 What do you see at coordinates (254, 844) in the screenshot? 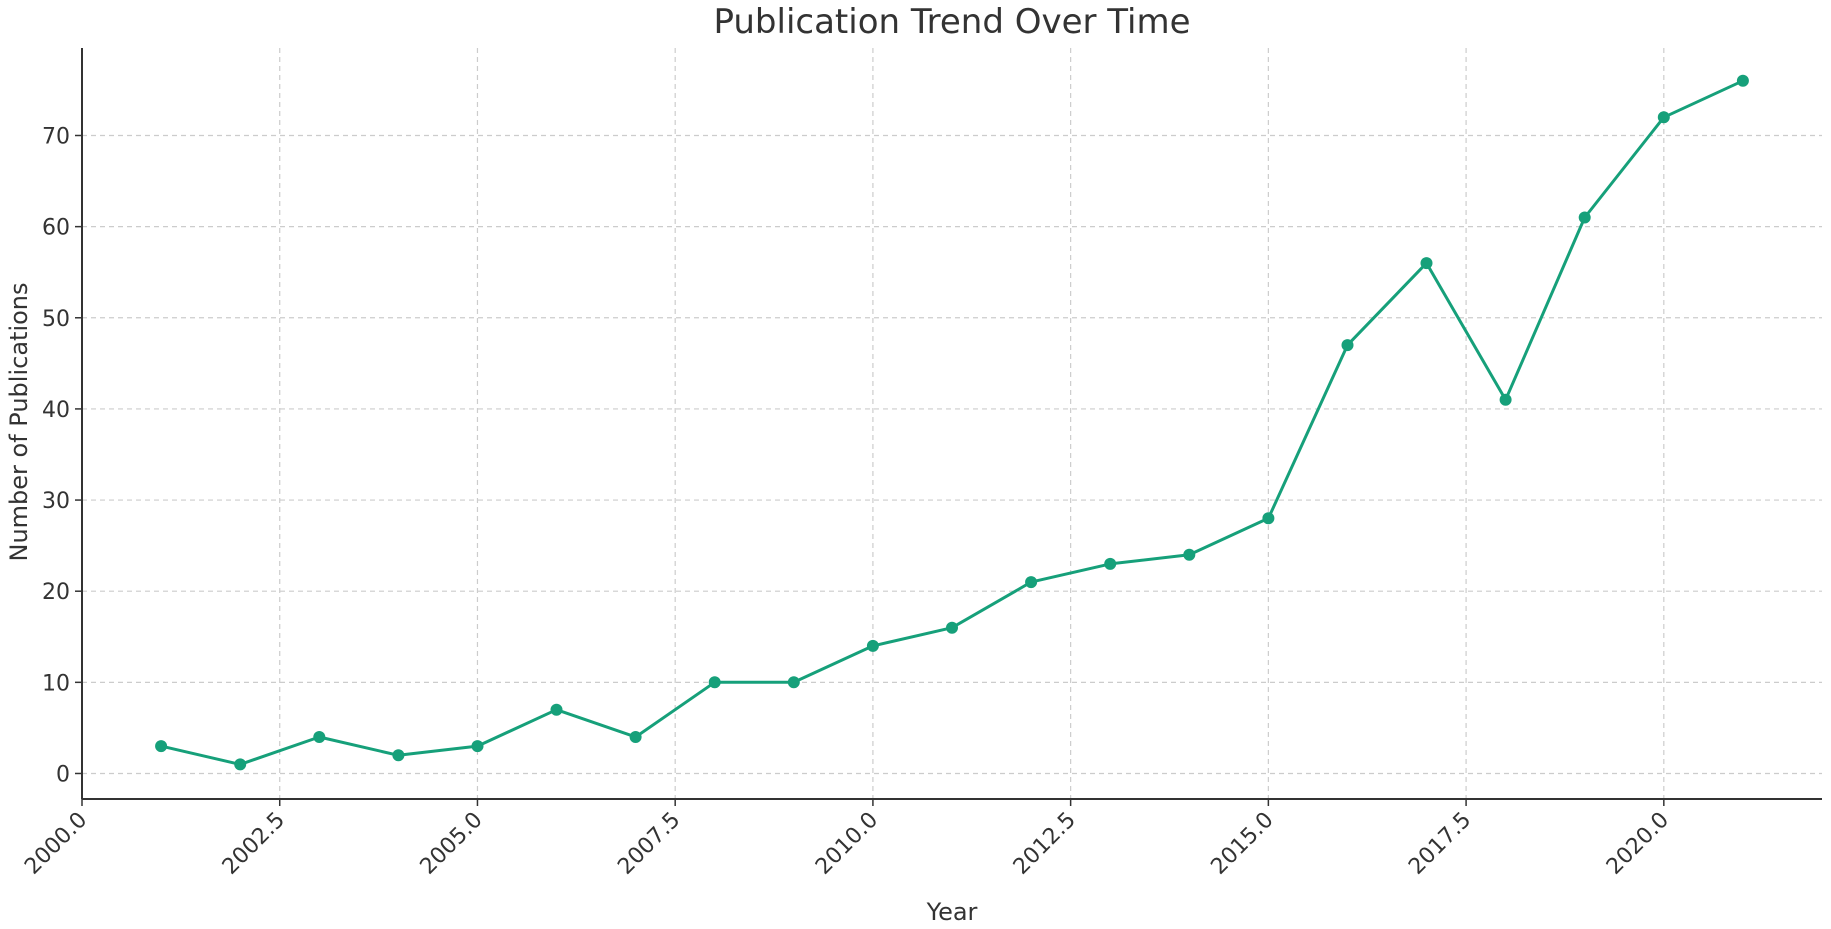
I see `x-tick-label: 2002.5` at bounding box center [254, 844].